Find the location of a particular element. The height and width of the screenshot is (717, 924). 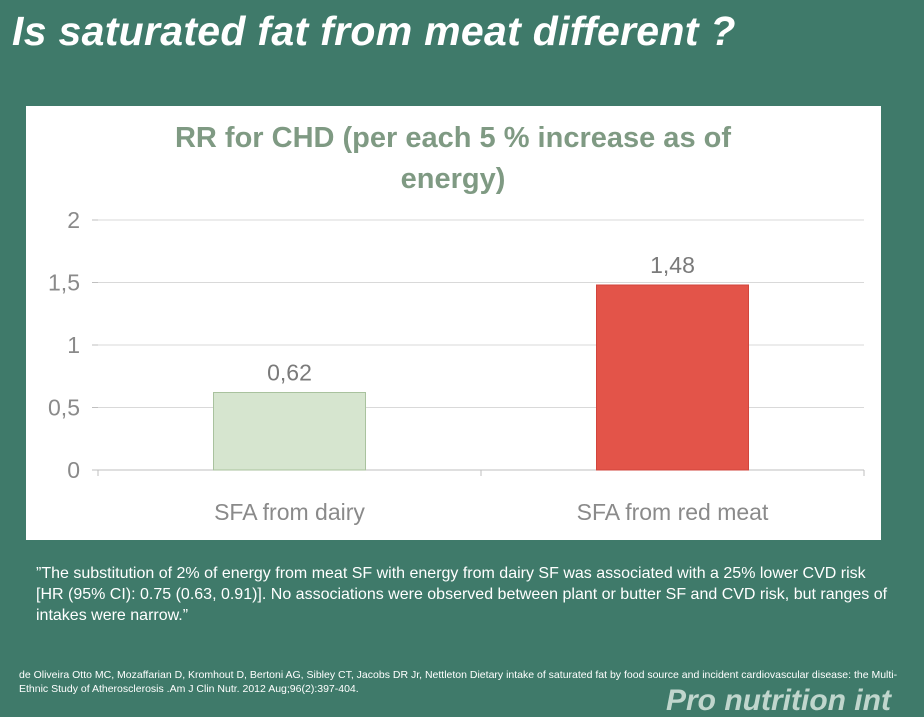

x-category-label-2: SFA from red meat is located at coordinates (673, 512).